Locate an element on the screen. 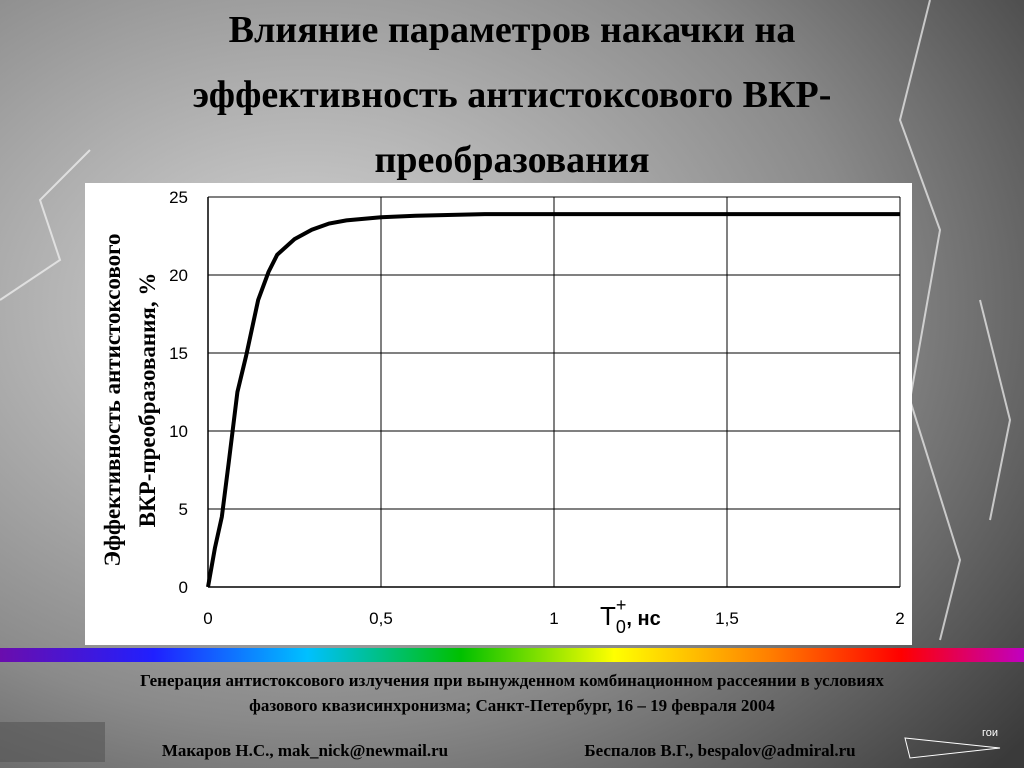  y-tick-label: 25 is located at coordinates (178, 197).